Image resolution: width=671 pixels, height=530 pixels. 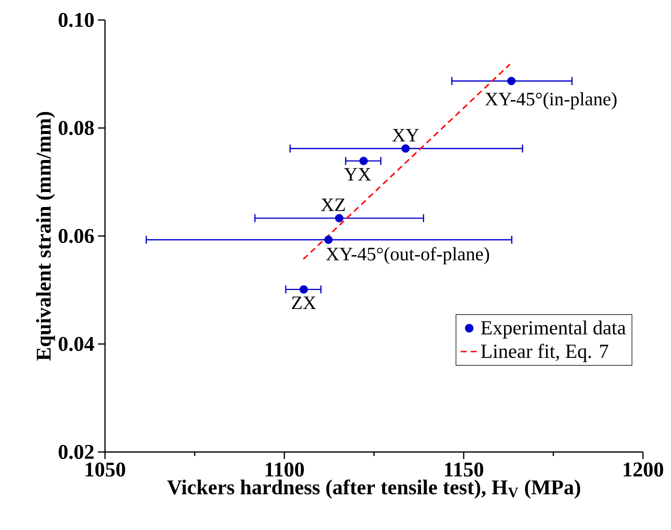 I want to click on legend-label: Experimental data, so click(x=553, y=329).